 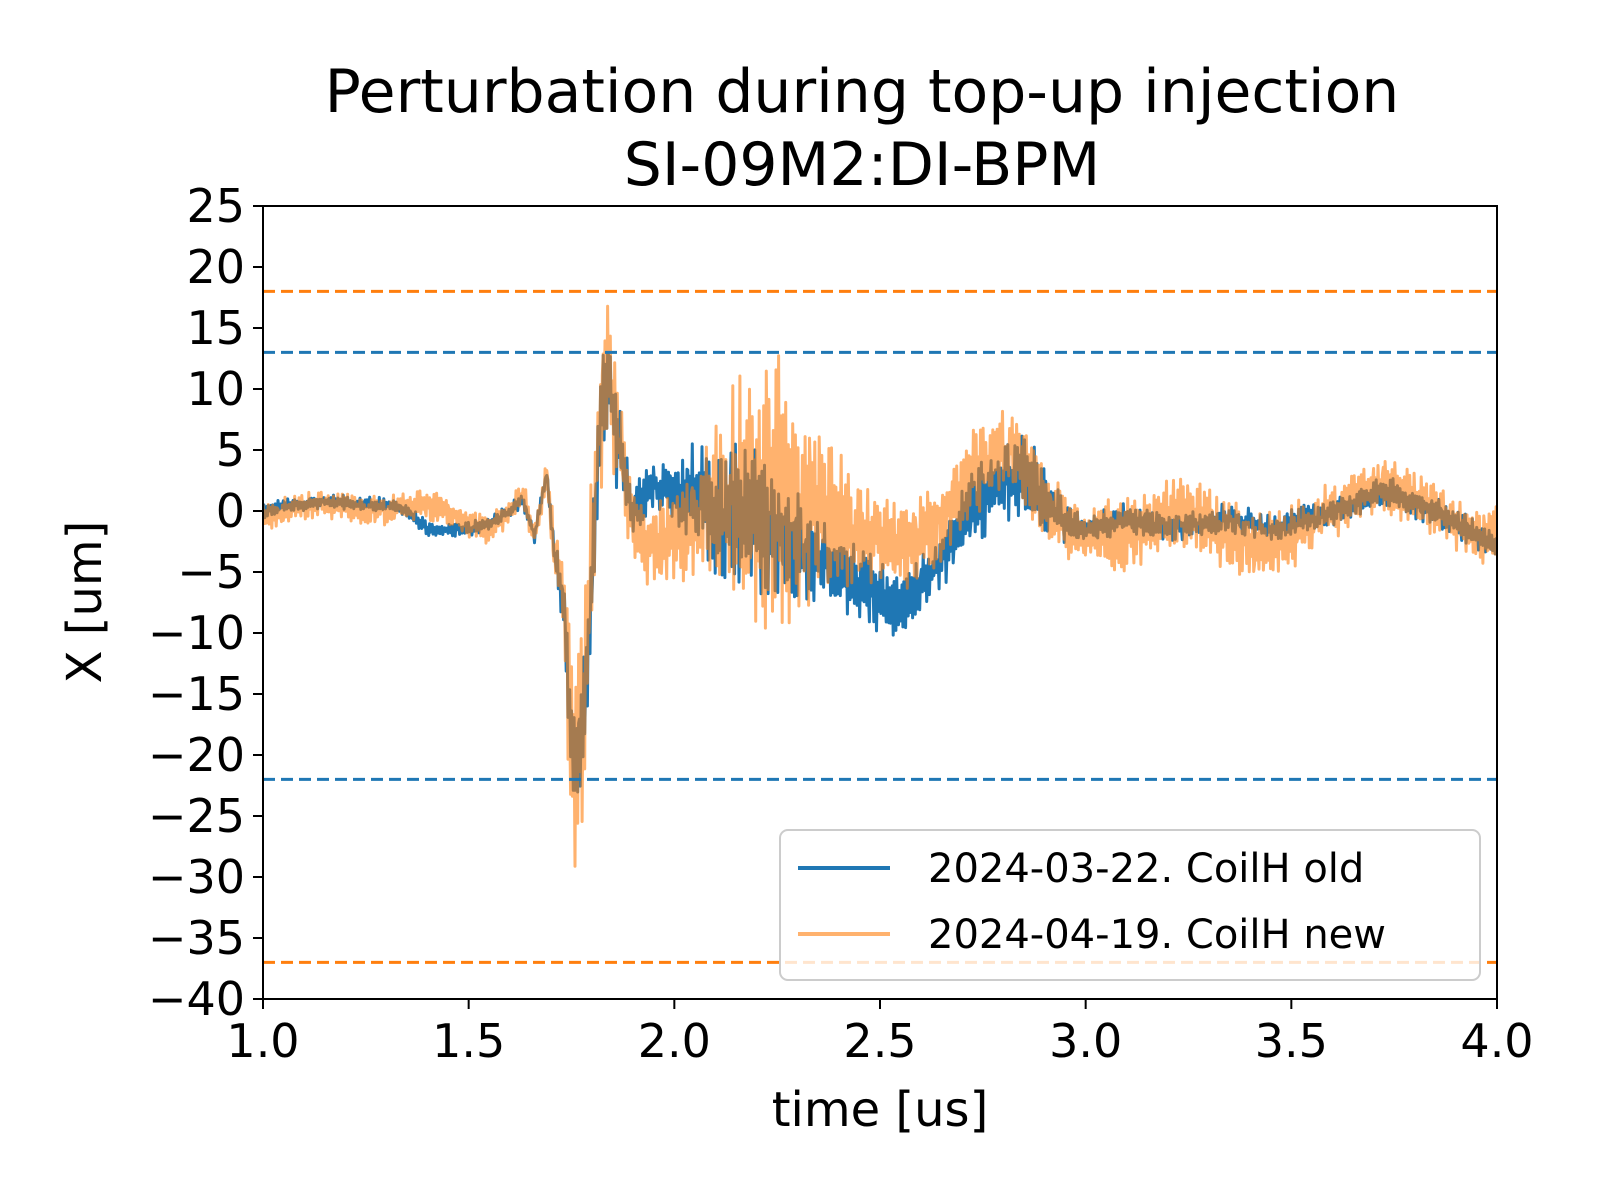 I want to click on y-tick-label: 0, so click(x=230, y=511).